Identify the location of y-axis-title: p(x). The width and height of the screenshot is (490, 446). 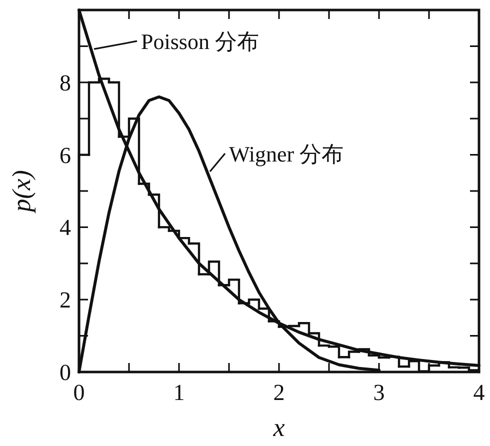
(21, 192).